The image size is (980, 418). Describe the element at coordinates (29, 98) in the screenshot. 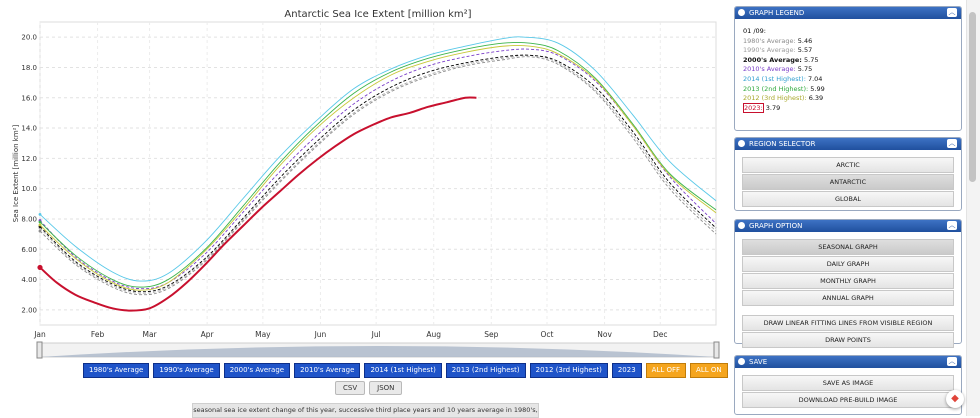

I see `y-tick-label: 16.0` at that location.